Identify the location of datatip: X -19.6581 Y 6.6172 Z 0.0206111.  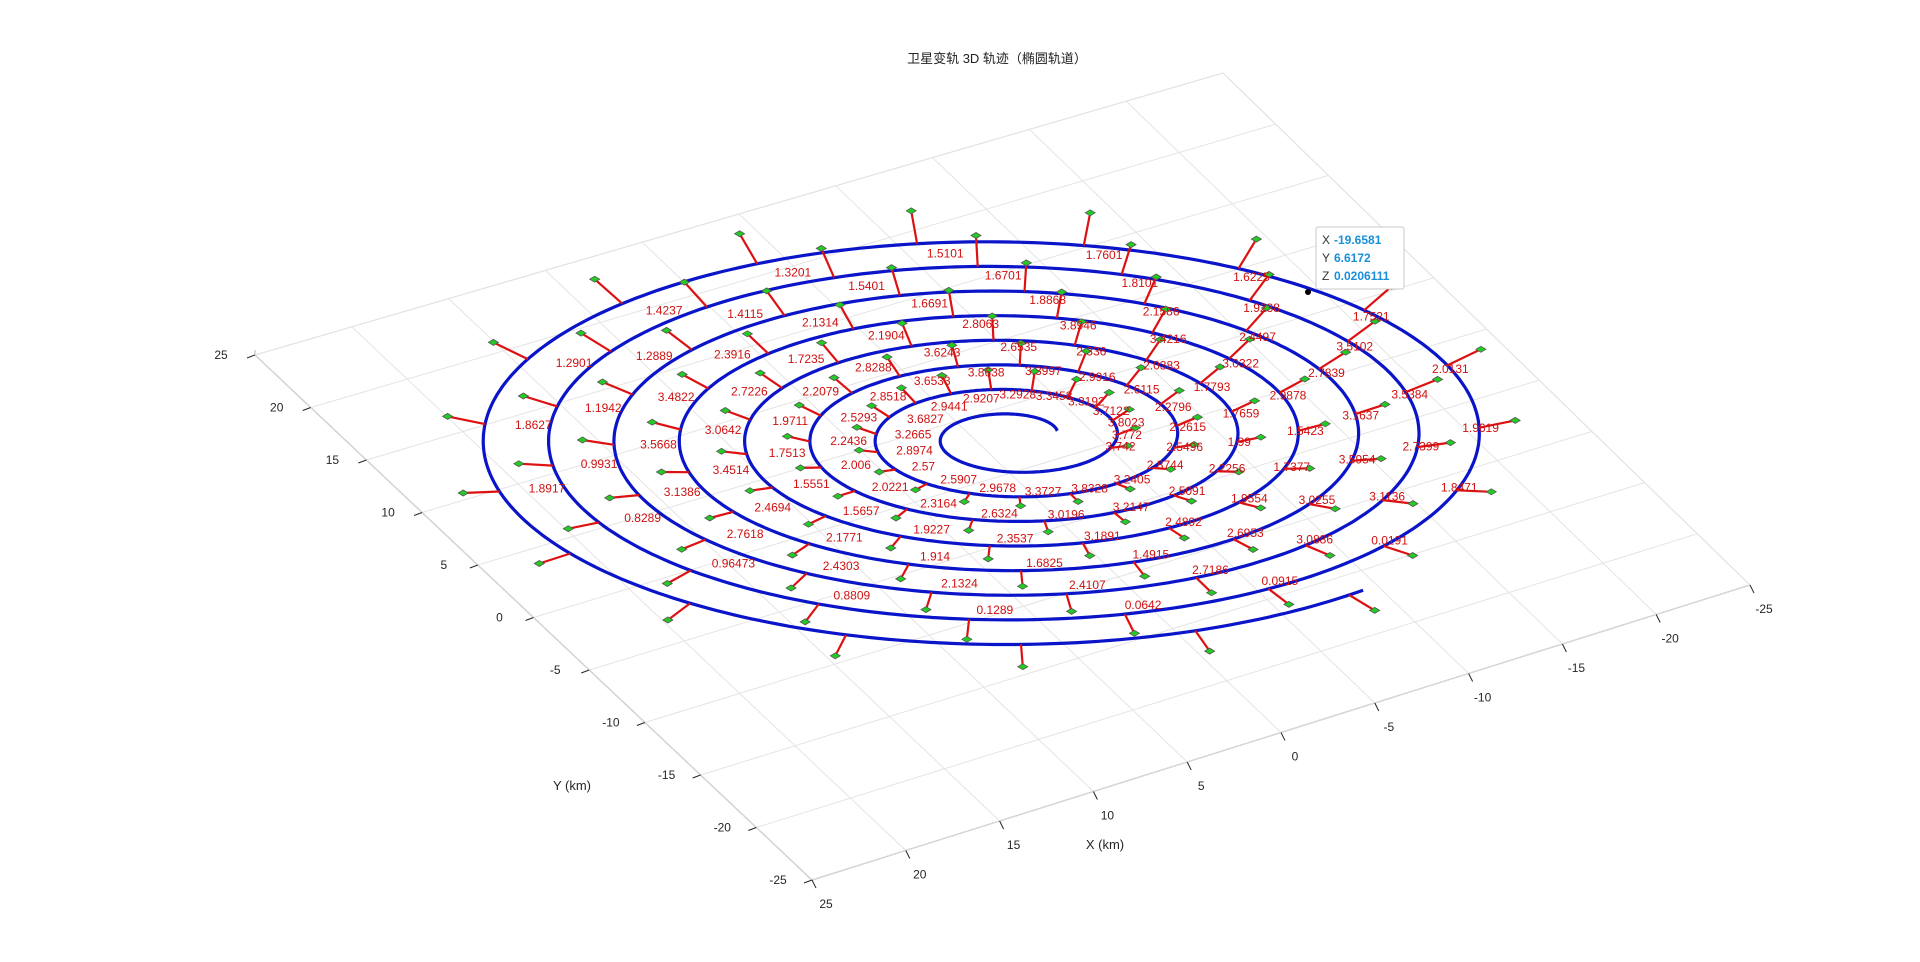
(1355, 260).